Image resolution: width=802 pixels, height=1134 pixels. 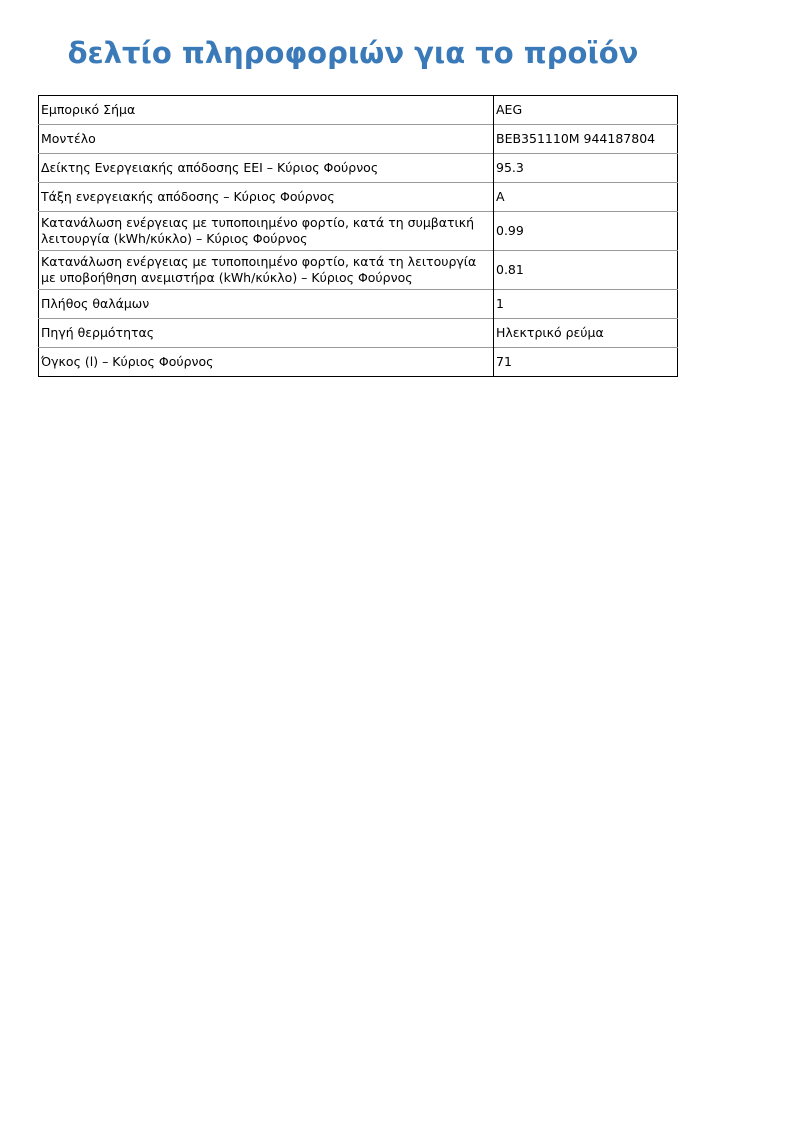 What do you see at coordinates (266, 333) in the screenshot?
I see `row-label: Πηγή θερμότητας` at bounding box center [266, 333].